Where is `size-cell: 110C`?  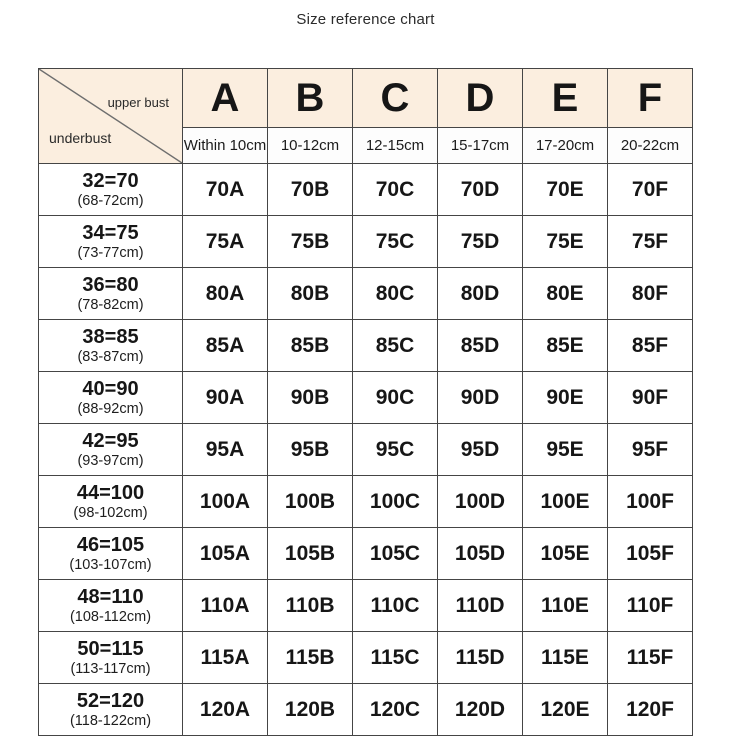 size-cell: 110C is located at coordinates (395, 605).